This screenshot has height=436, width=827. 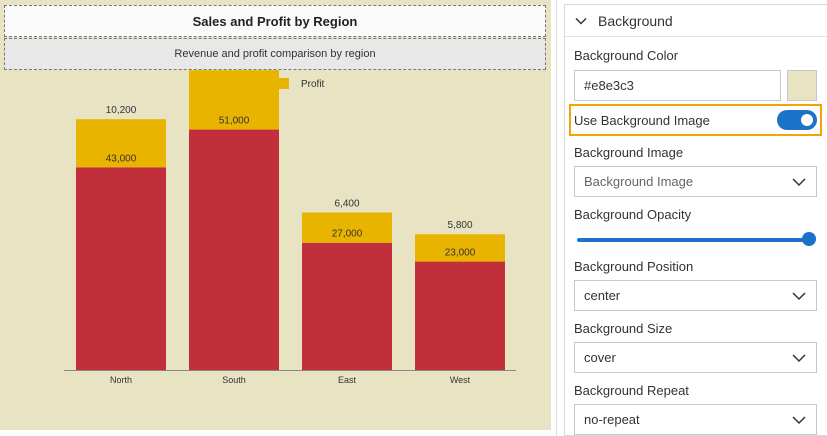 What do you see at coordinates (809, 239) in the screenshot?
I see `bg-opacity-slider-thumb` at bounding box center [809, 239].